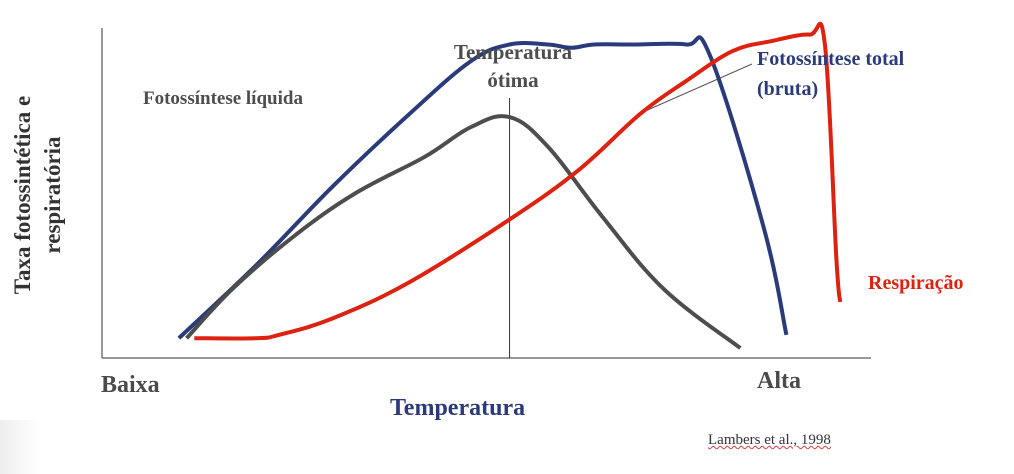  I want to click on optimum-label-line1: Temperatura, so click(513, 52).